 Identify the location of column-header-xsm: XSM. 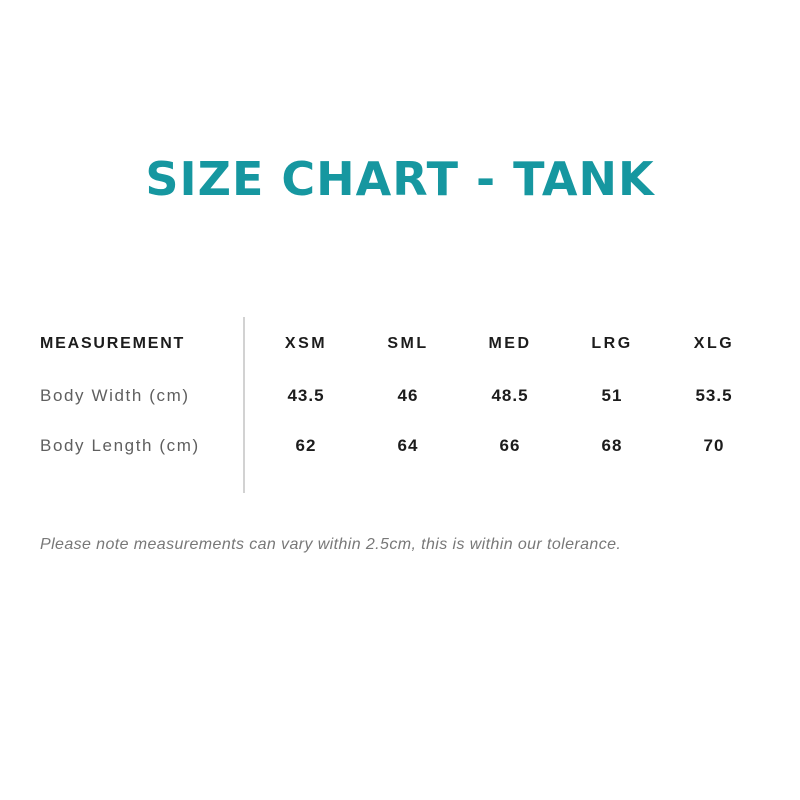
(306, 343).